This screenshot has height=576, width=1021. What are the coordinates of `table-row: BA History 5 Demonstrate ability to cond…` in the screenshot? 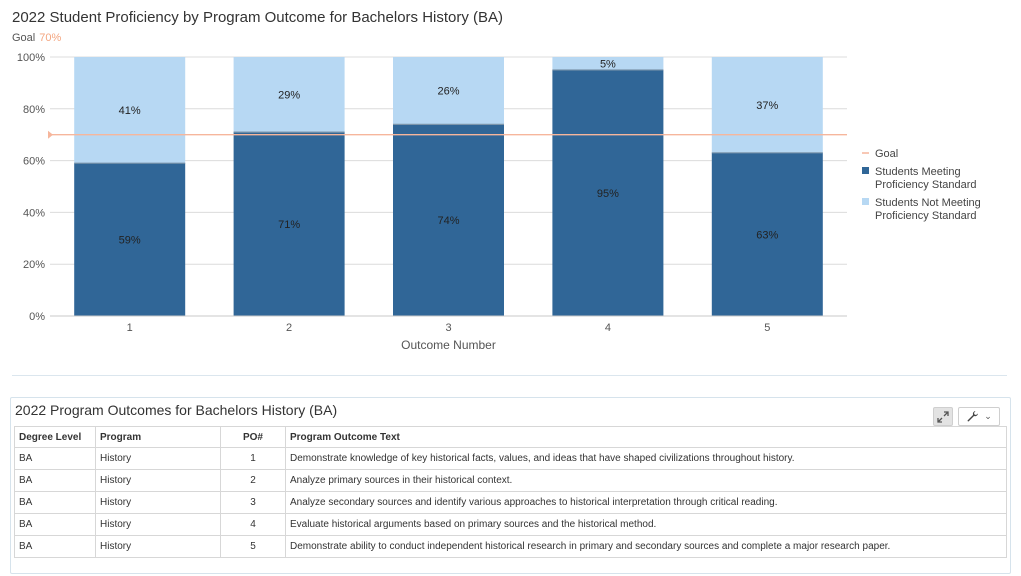 It's located at (510, 546).